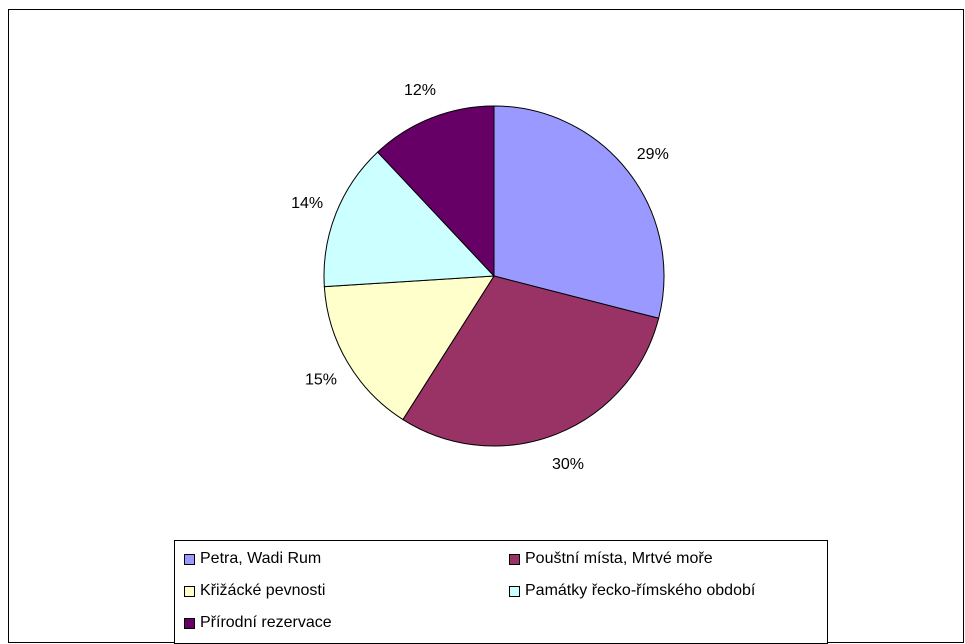  I want to click on legend-label: Přírodní rezervace, so click(266, 622).